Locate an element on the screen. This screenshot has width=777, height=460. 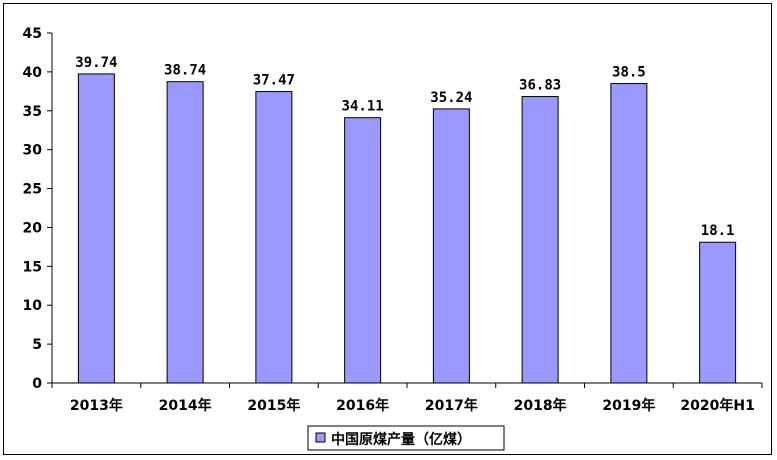
data-label: 34.11 is located at coordinates (363, 107).